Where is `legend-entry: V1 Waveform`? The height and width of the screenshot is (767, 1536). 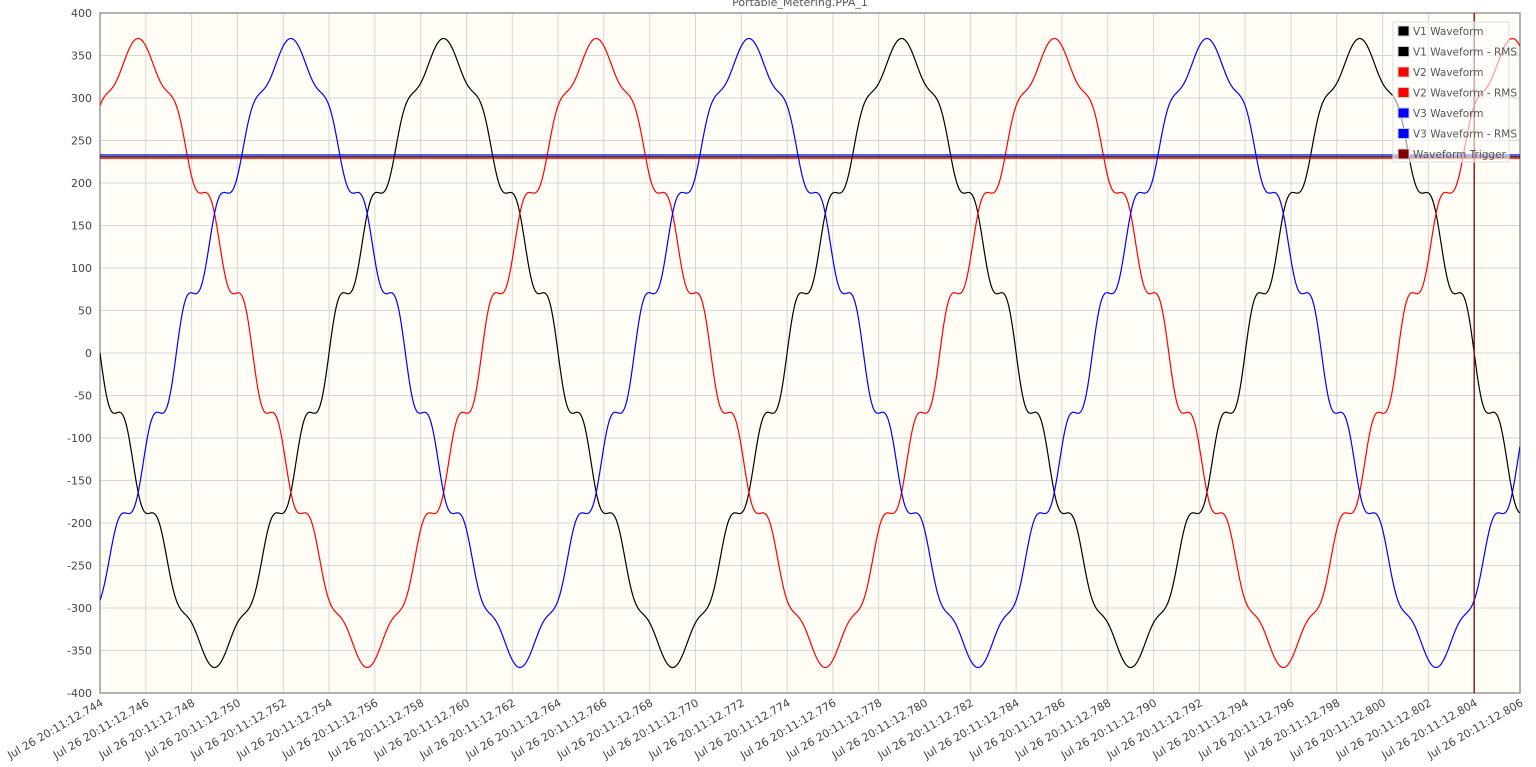 legend-entry: V1 Waveform is located at coordinates (1448, 32).